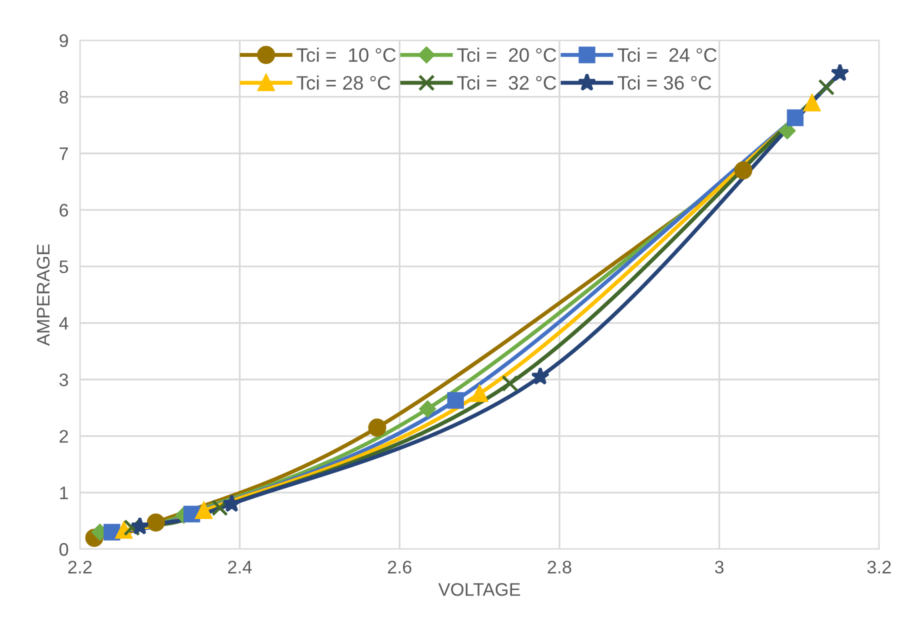 The image size is (898, 640). I want to click on x-tick-label: 3.2, so click(879, 567).